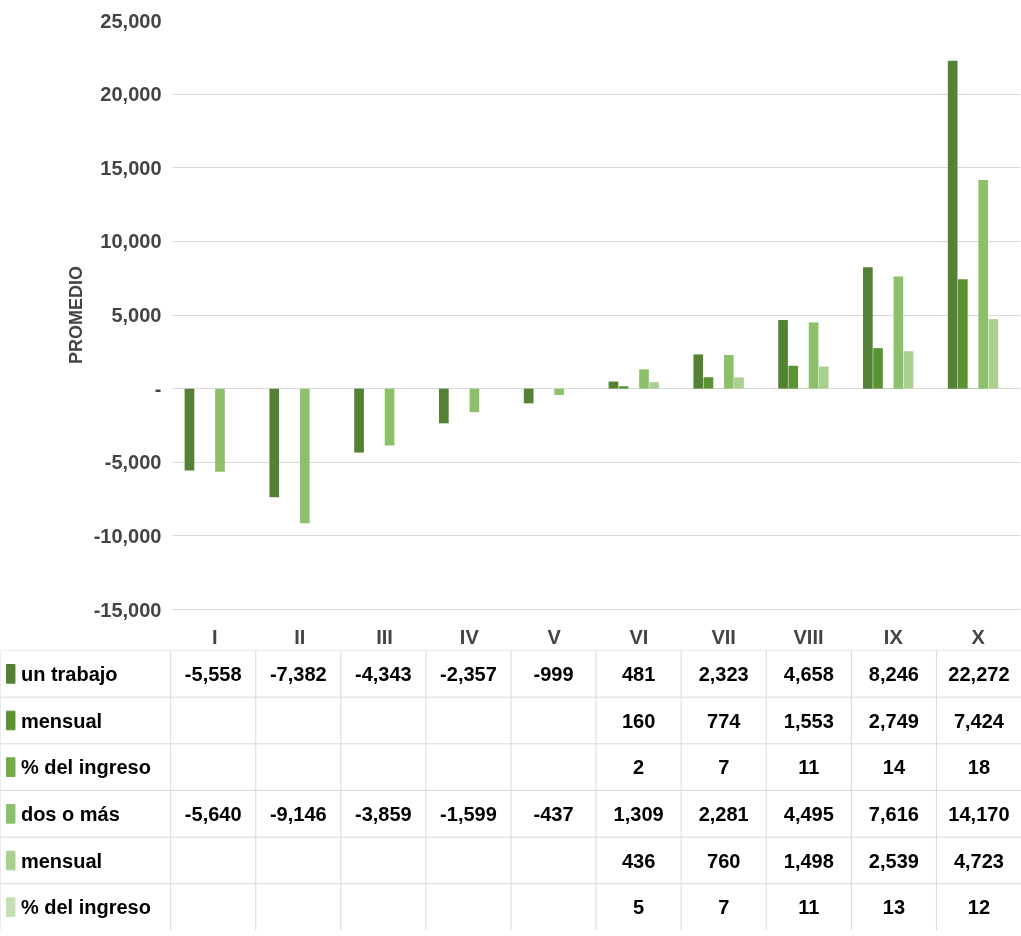 The width and height of the screenshot is (1021, 936). What do you see at coordinates (638, 673) in the screenshot?
I see `data-label: 481` at bounding box center [638, 673].